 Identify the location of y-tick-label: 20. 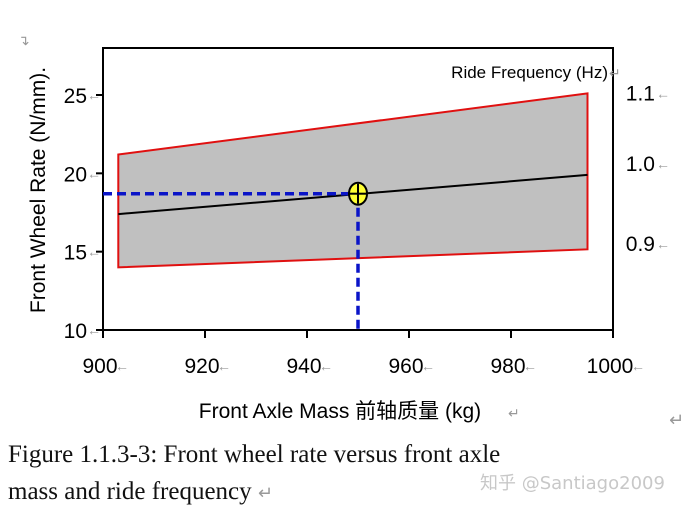
(75, 174).